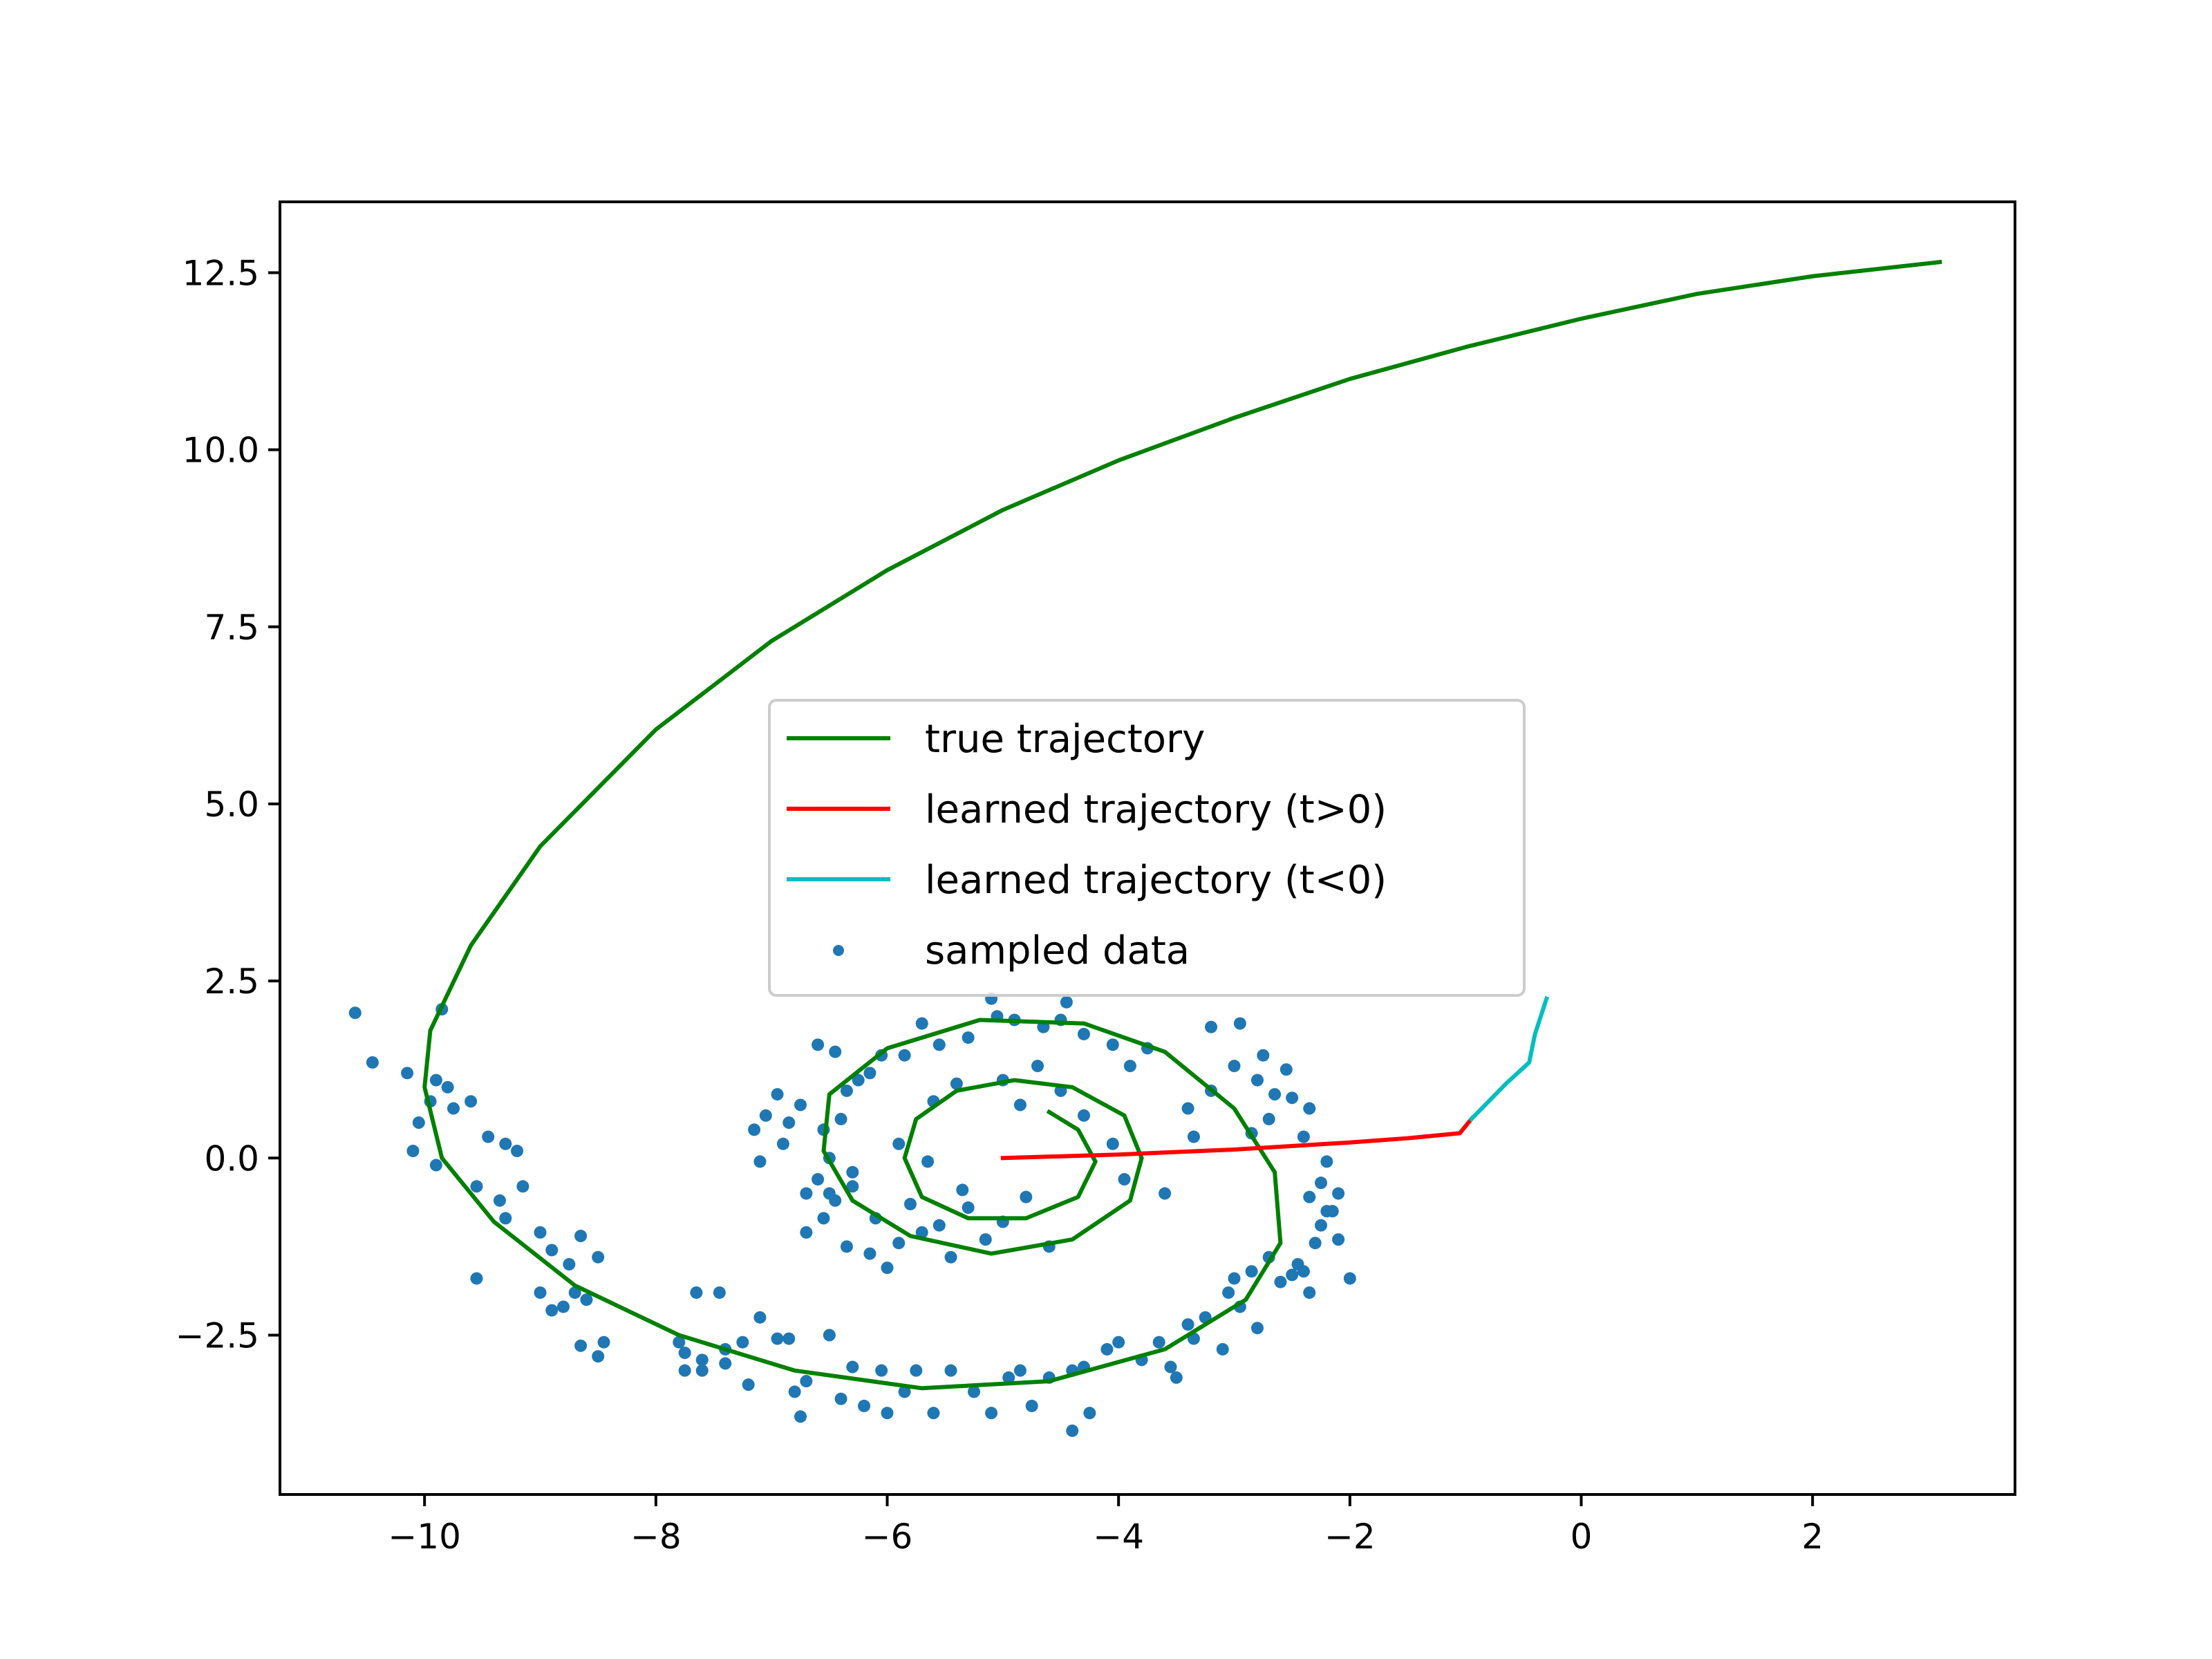  What do you see at coordinates (1156, 810) in the screenshot?
I see `legend-label-learned-positive: learned trajectory (t>0)` at bounding box center [1156, 810].